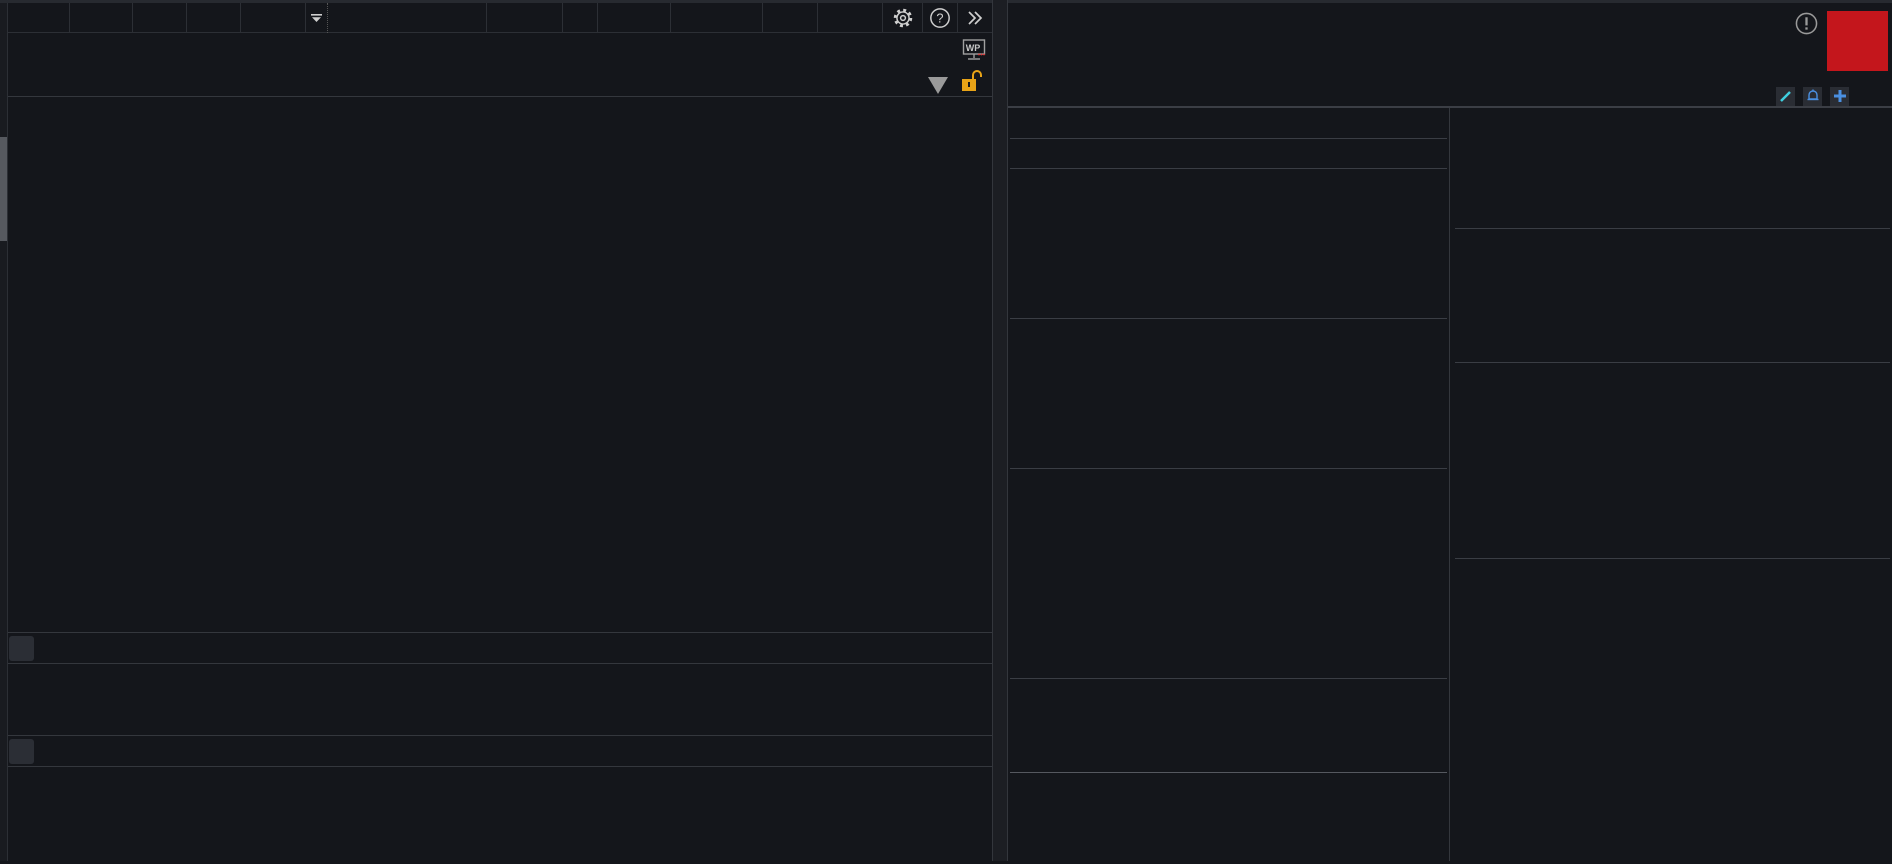  Describe the element at coordinates (524, 18) in the screenshot. I see `composite-screen-button` at that location.